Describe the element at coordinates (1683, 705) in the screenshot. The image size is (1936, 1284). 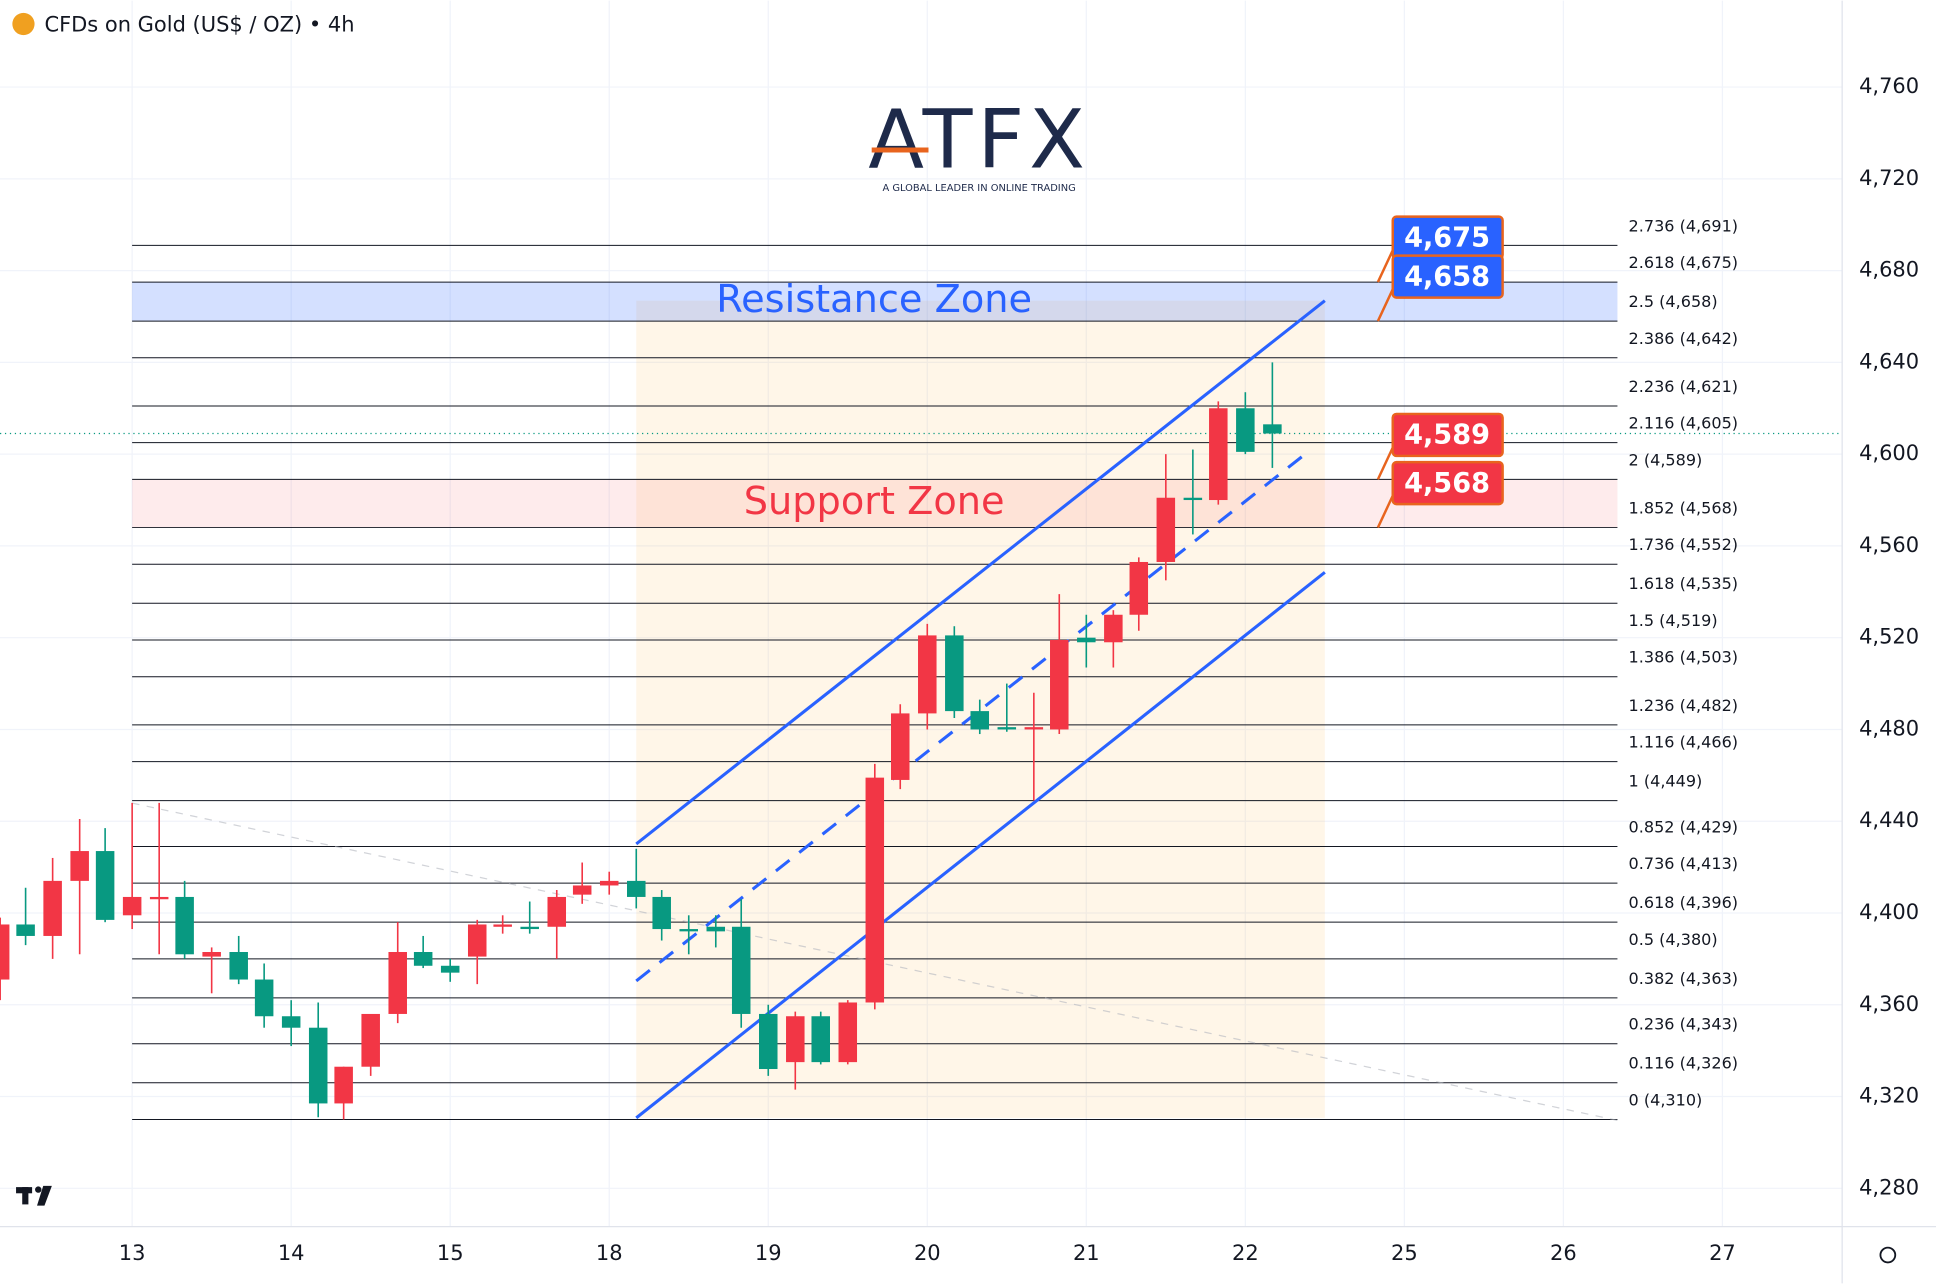
I see `fib-label: 1.236 (4,482)` at that location.